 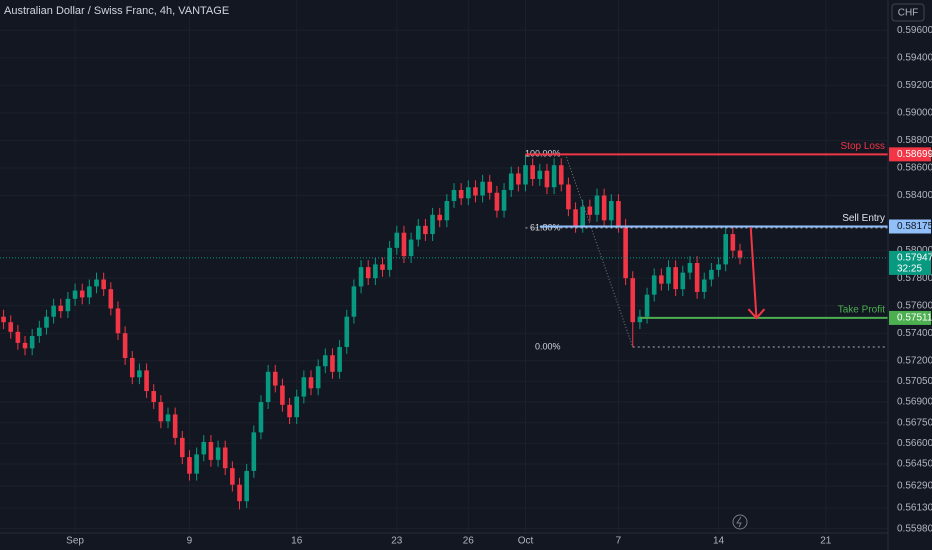 I want to click on y-tick-label: 0.56600, so click(x=914, y=443).